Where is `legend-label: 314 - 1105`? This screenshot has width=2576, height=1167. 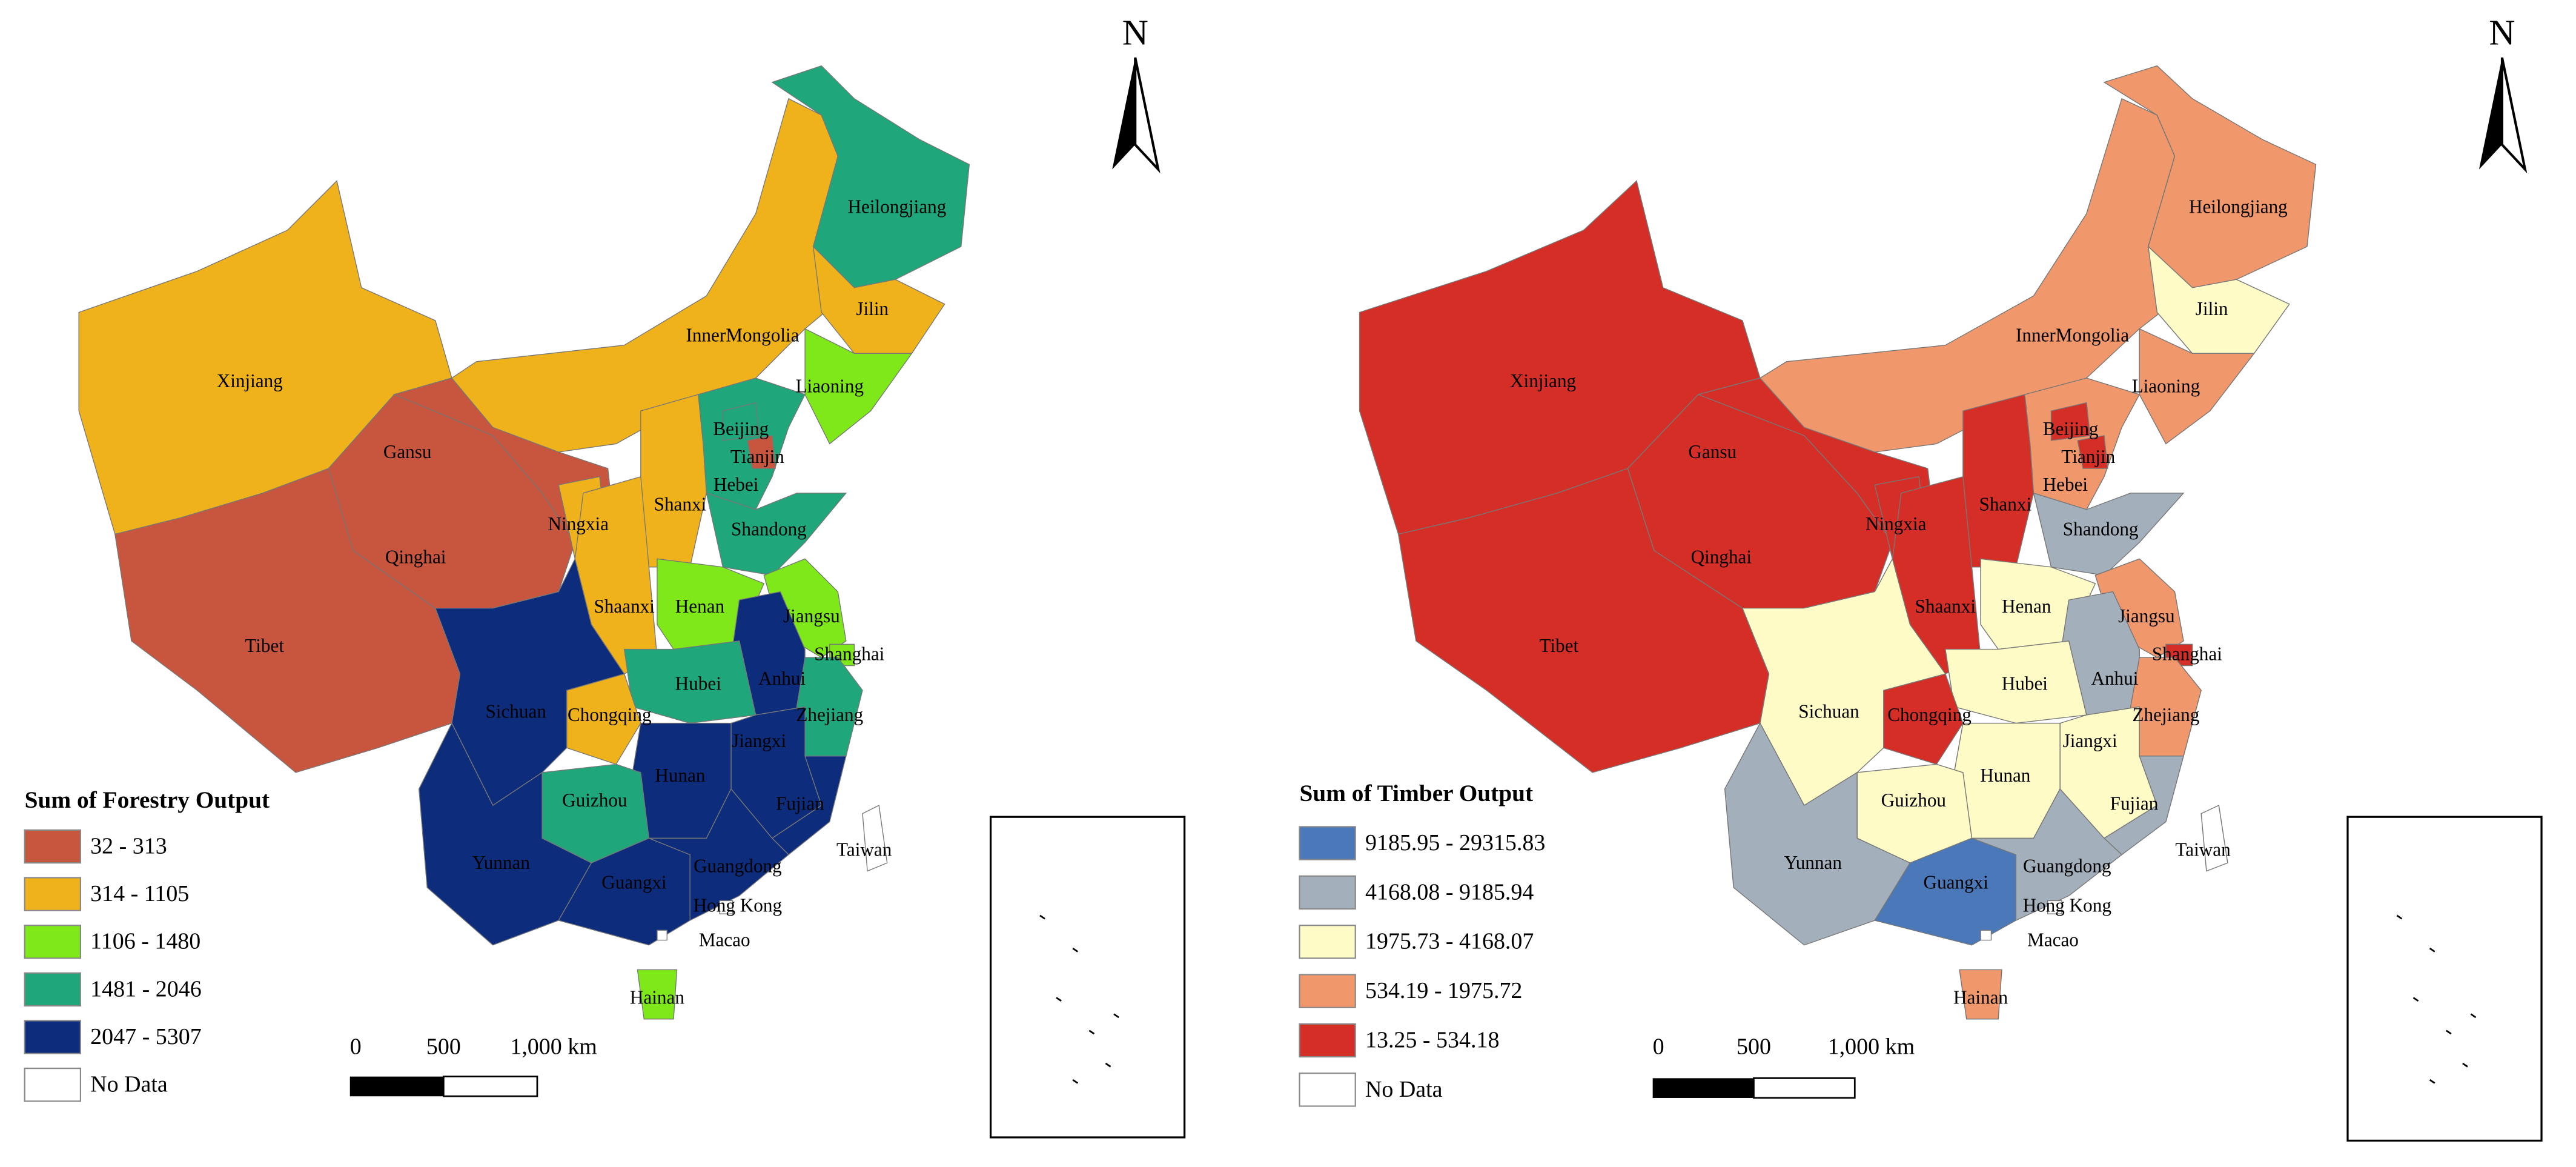 legend-label: 314 - 1105 is located at coordinates (139, 894).